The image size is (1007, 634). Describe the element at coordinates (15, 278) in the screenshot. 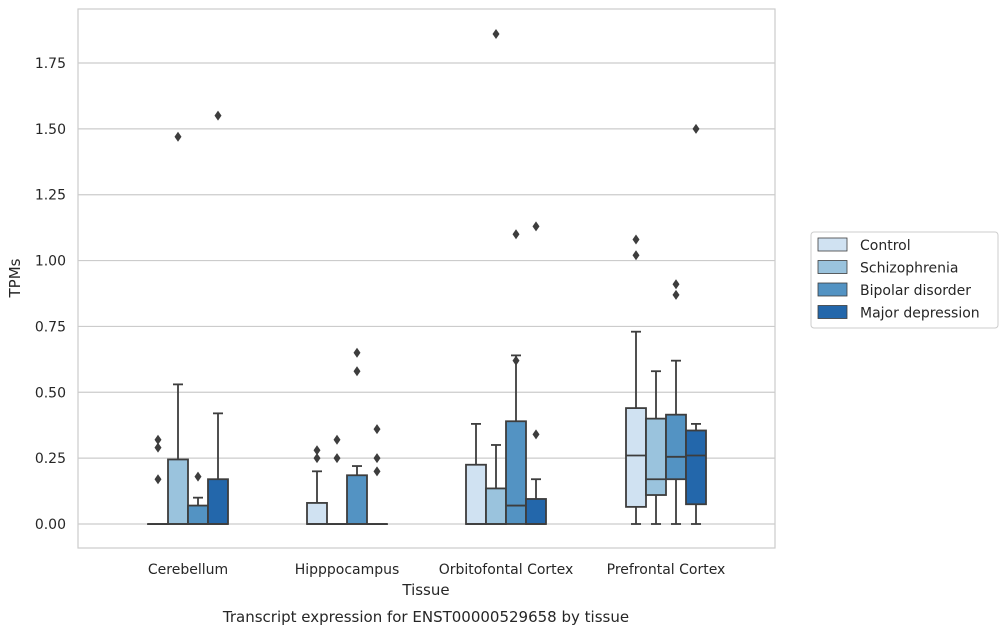

I see `y-axis-label: TPMs` at that location.